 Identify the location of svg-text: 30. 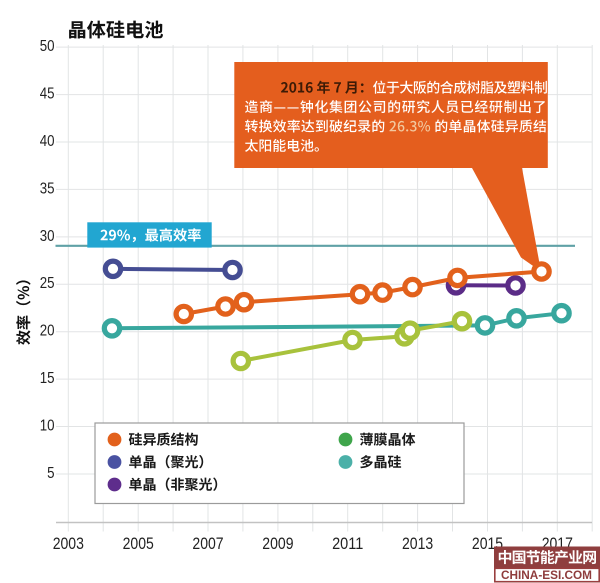
(47, 236).